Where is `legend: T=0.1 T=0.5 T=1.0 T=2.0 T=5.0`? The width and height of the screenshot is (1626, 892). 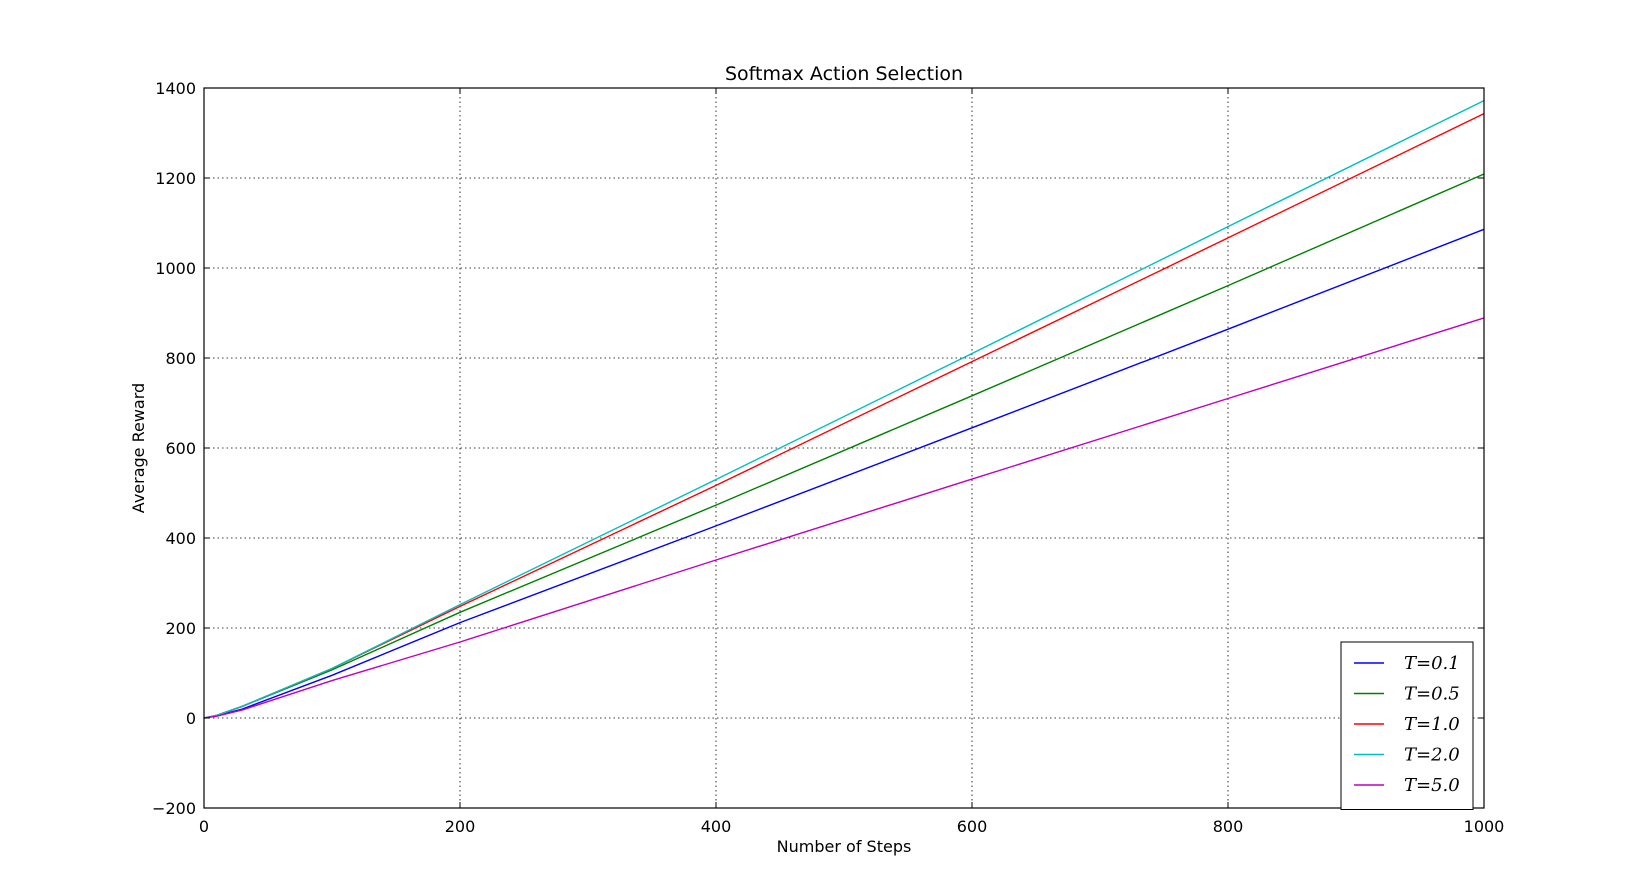
legend: T=0.1 T=0.5 T=1.0 T=2.0 T=5.0 is located at coordinates (1407, 725).